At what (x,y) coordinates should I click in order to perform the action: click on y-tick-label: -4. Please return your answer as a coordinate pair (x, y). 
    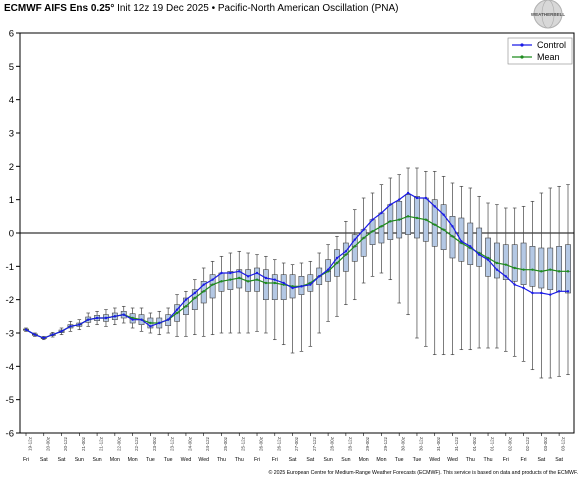
    Looking at the image, I should click on (10, 367).